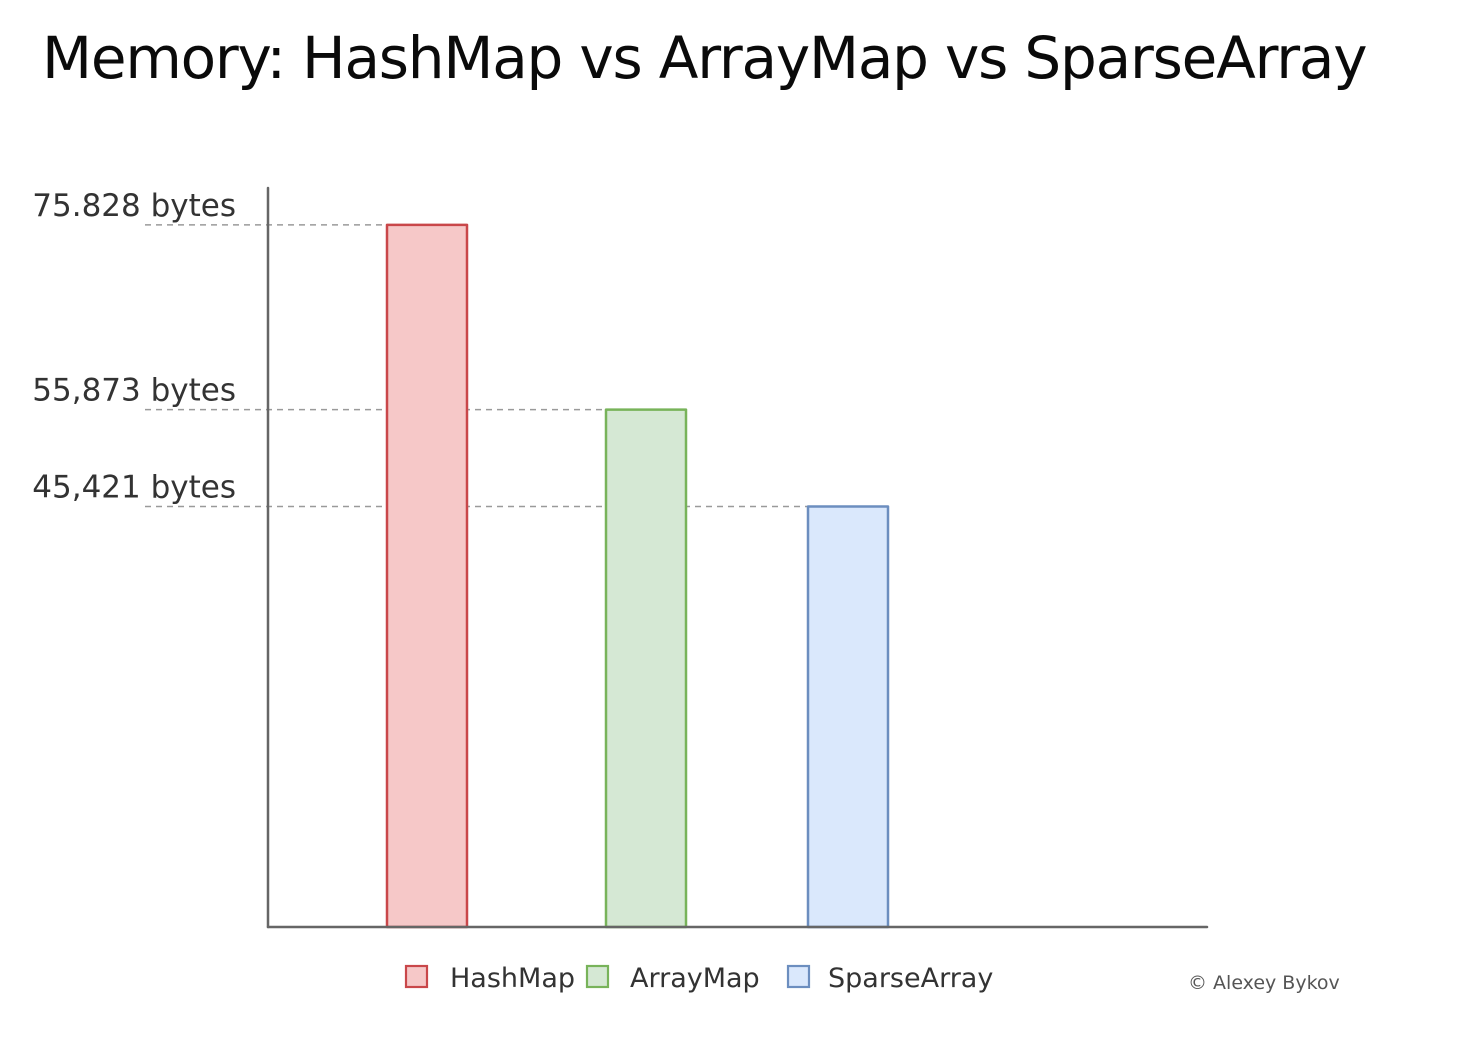  I want to click on legend-swatch-hashmap, so click(416, 976).